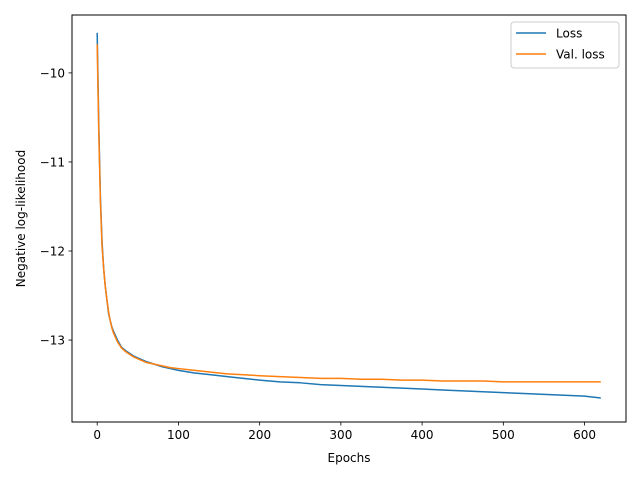 The width and height of the screenshot is (640, 480). I want to click on x-tick-label: 300, so click(340, 435).